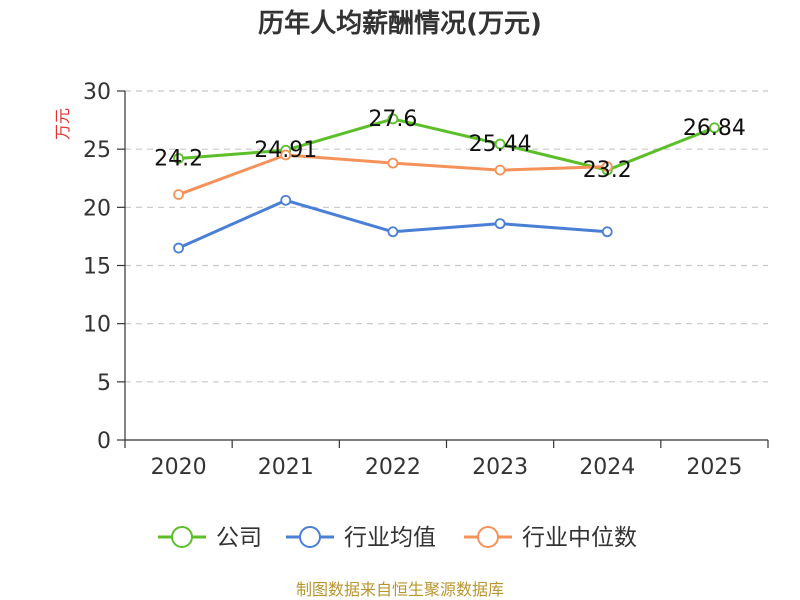 This screenshot has height=600, width=800. Describe the element at coordinates (400, 23) in the screenshot. I see `chart-title: 历年人均薪酬情况(万元)` at that location.